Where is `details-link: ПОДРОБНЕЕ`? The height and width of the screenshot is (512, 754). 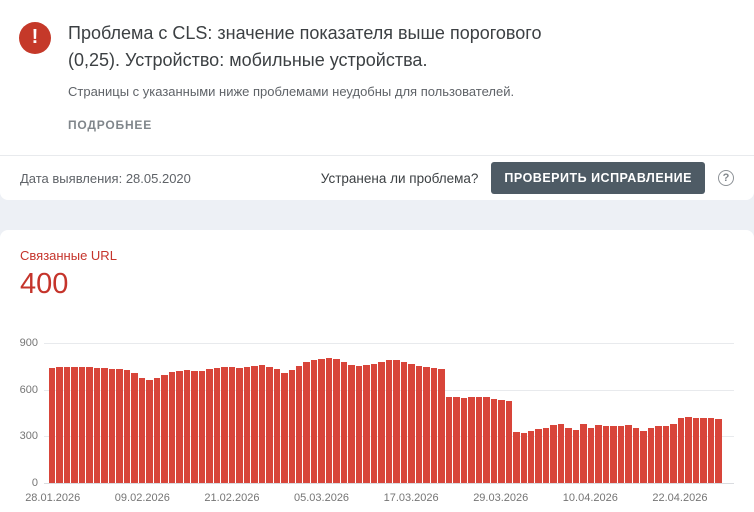 details-link: ПОДРОБНЕЕ is located at coordinates (110, 125).